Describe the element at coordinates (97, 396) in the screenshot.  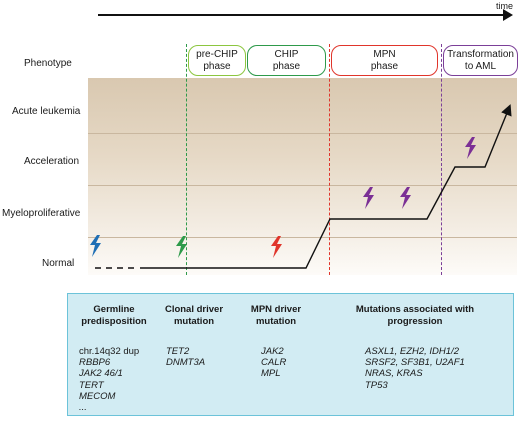
I see `germline-item: MECOM` at that location.